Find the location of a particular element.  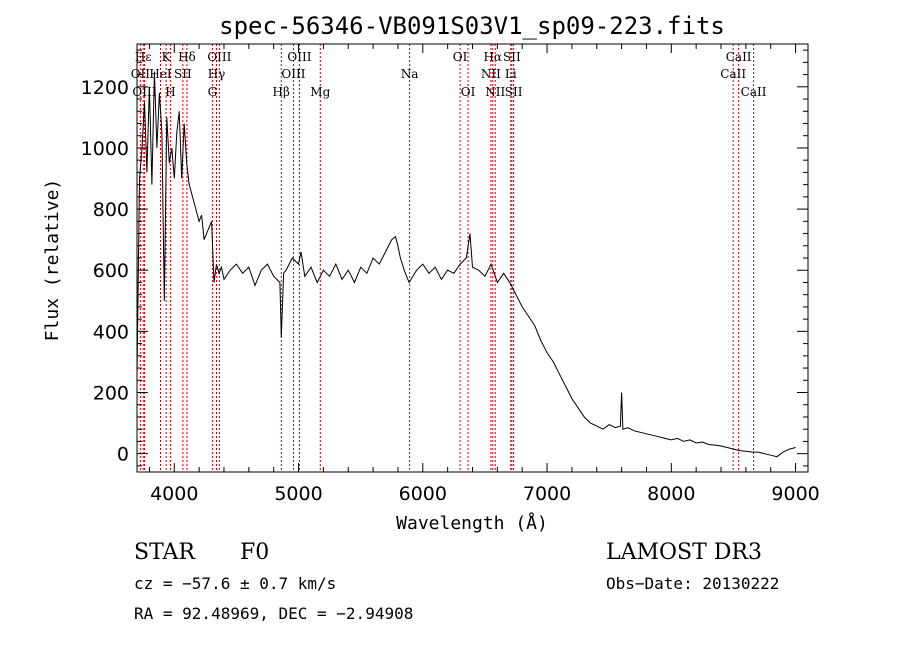

line-marker-label: HeI is located at coordinates (160, 74).